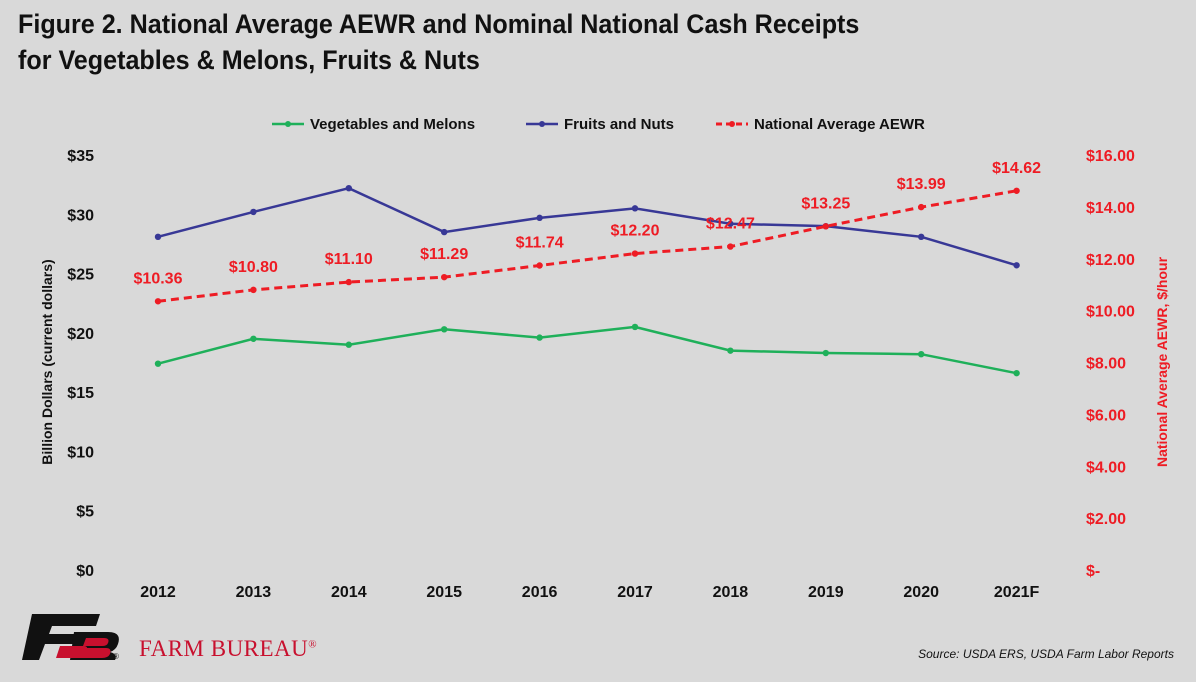 This screenshot has height=682, width=1196. I want to click on y-axis-label-left: Billion Dollars (current dollars), so click(47, 361).